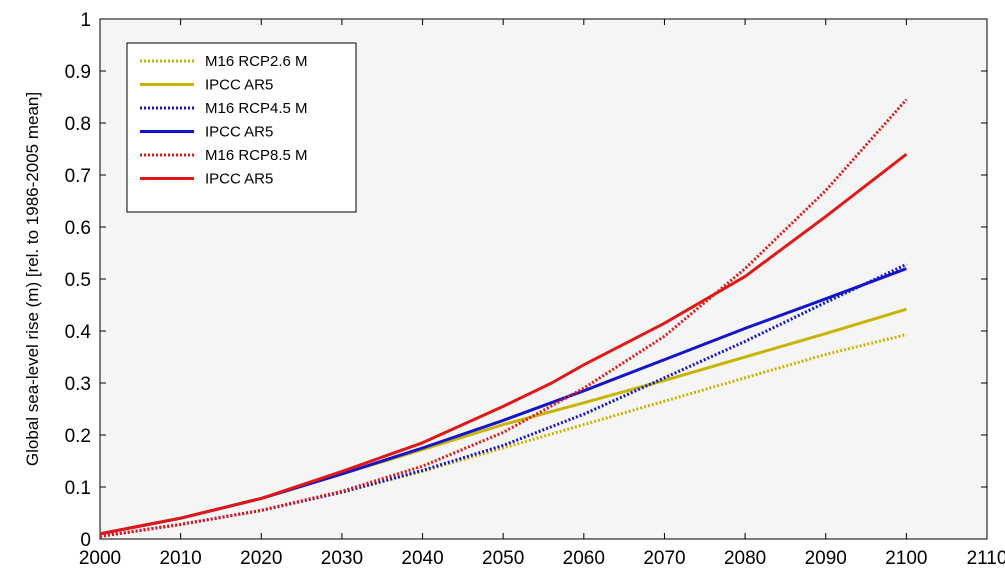 This screenshot has height=571, width=1005. I want to click on legend-entry-label: M16 RCP4.5 M, so click(256, 108).